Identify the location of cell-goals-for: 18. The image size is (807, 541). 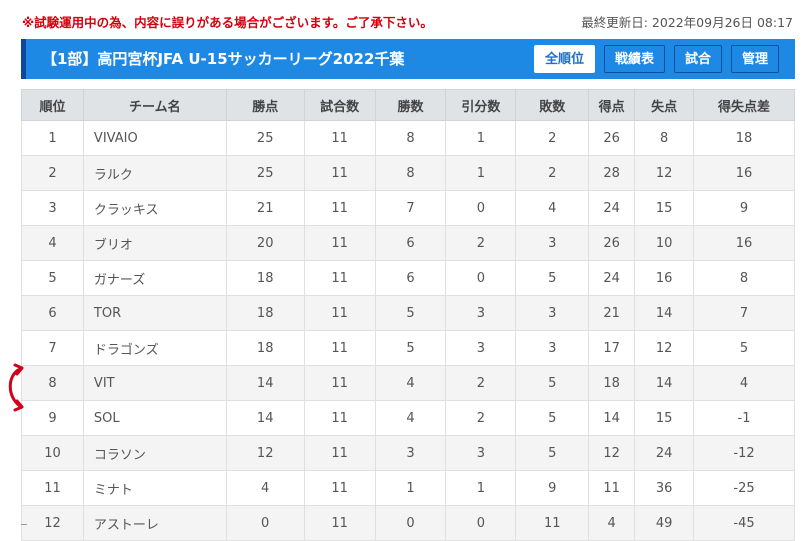
(612, 383).